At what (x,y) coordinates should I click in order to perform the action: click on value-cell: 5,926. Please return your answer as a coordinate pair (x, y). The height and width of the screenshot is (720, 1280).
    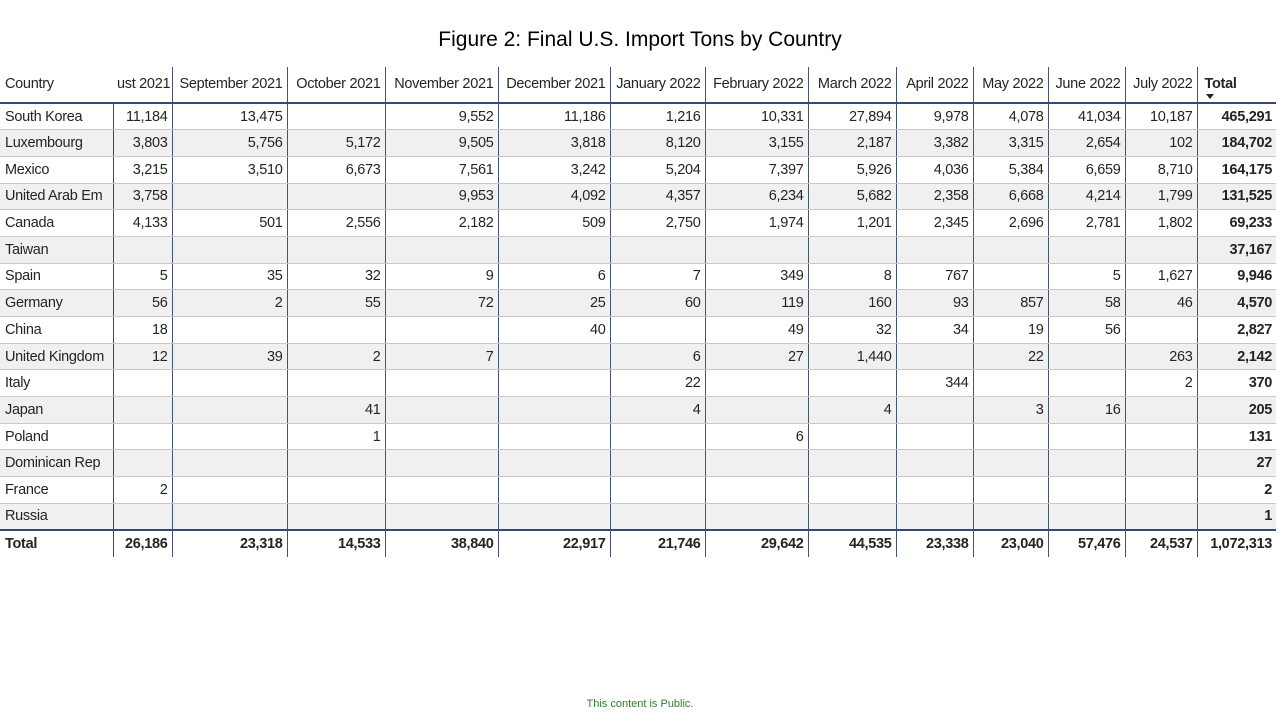
    Looking at the image, I should click on (852, 170).